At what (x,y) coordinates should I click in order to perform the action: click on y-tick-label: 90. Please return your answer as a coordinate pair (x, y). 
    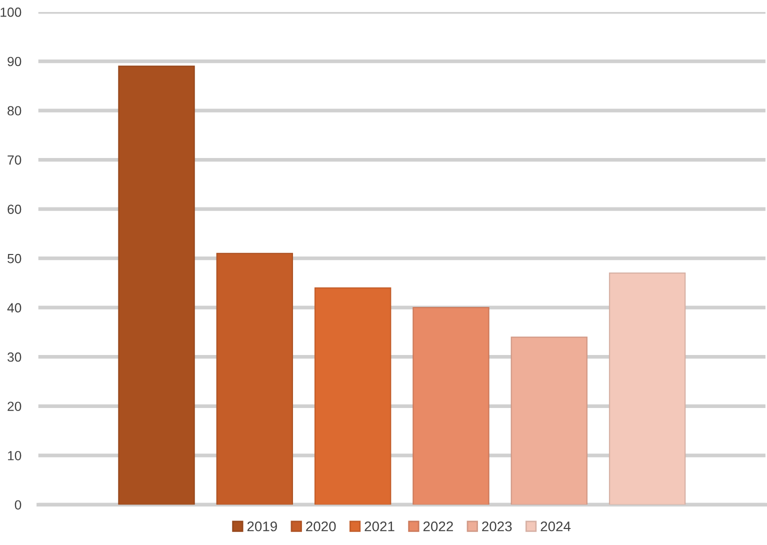
    Looking at the image, I should click on (15, 61).